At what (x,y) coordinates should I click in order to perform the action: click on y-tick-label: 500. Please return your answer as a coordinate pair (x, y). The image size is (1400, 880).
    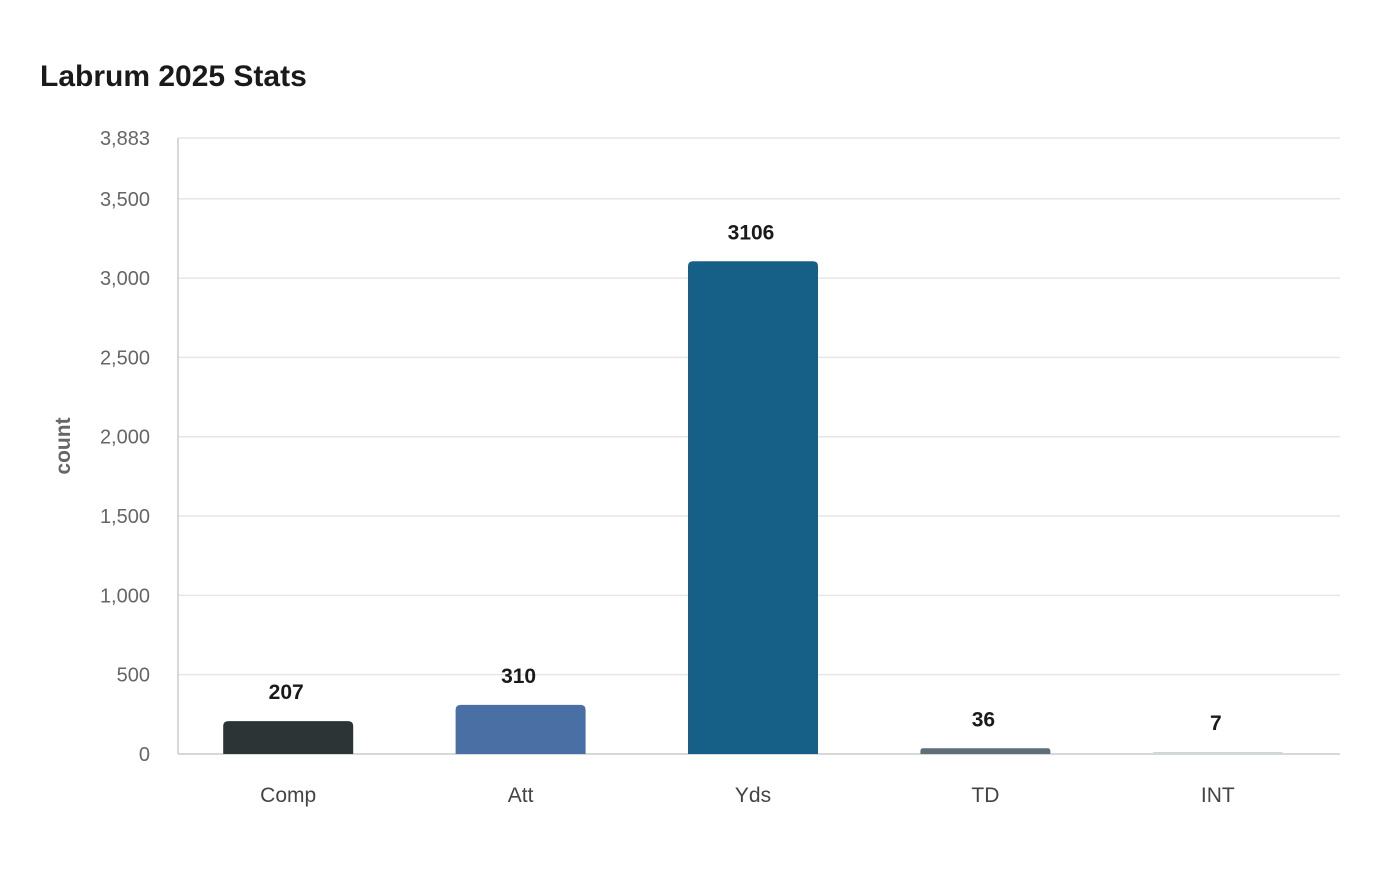
    Looking at the image, I should click on (133, 676).